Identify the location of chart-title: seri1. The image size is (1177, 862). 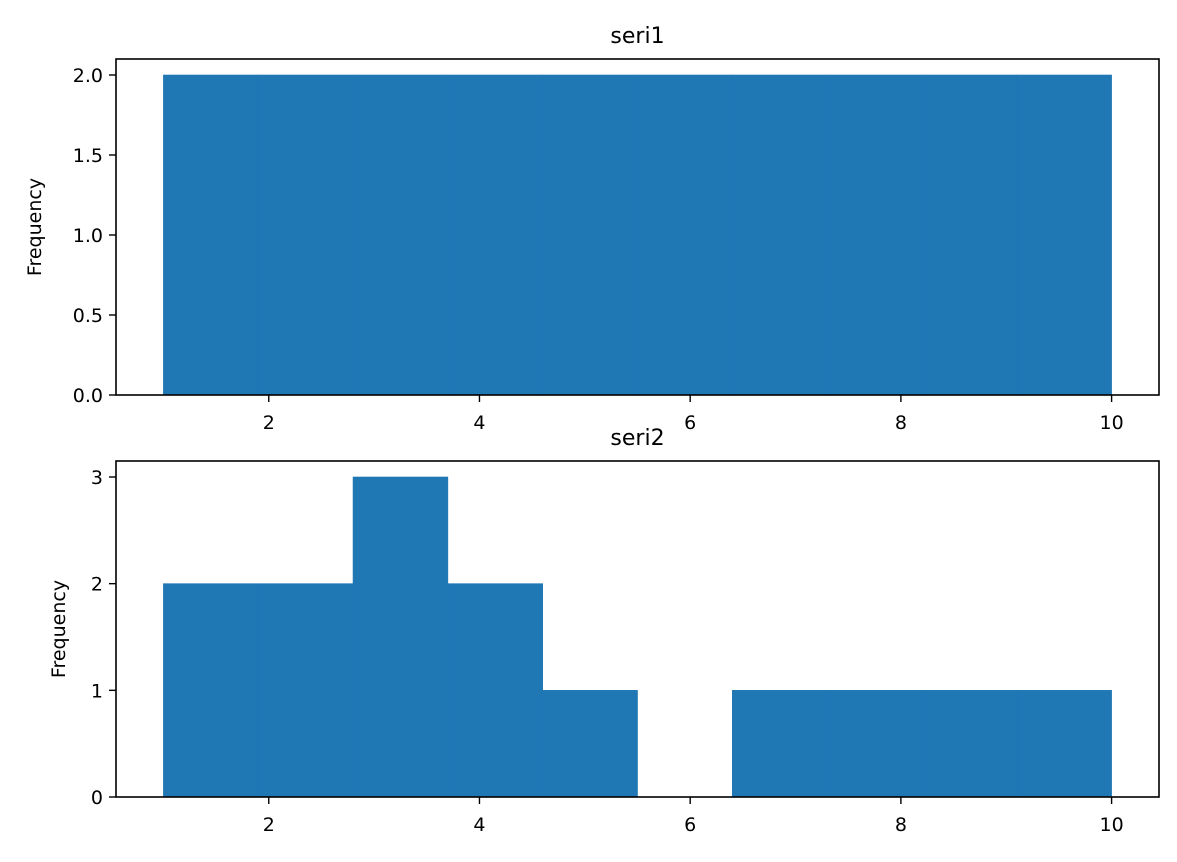
(637, 36).